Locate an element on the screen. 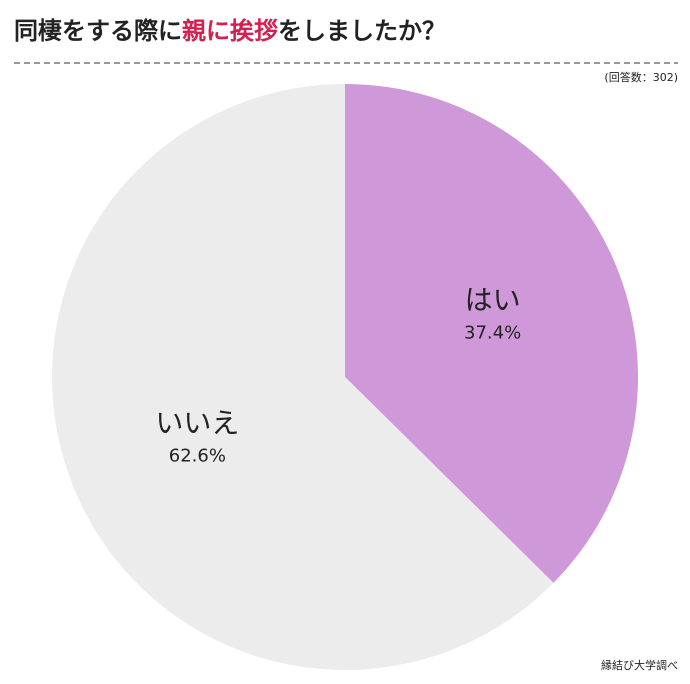 The width and height of the screenshot is (690, 684). chart-title: 同棲をする際に親に挨拶をしましたか？ is located at coordinates (230, 31).